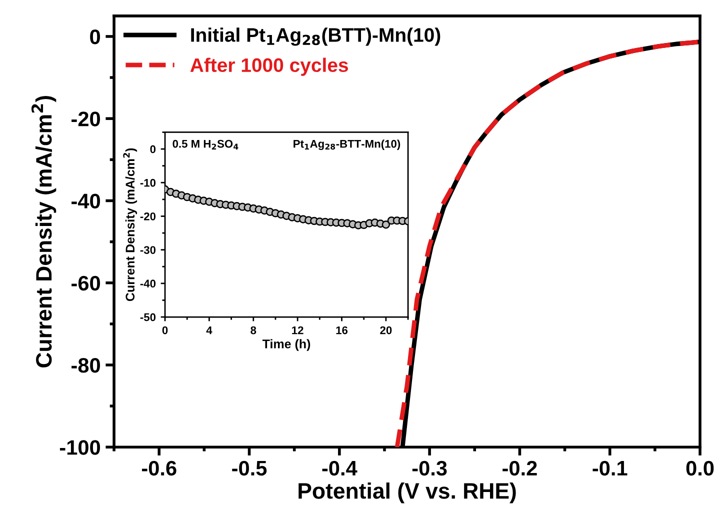 The width and height of the screenshot is (719, 531). What do you see at coordinates (86, 365) in the screenshot?
I see `y-tick-label: -80` at bounding box center [86, 365].